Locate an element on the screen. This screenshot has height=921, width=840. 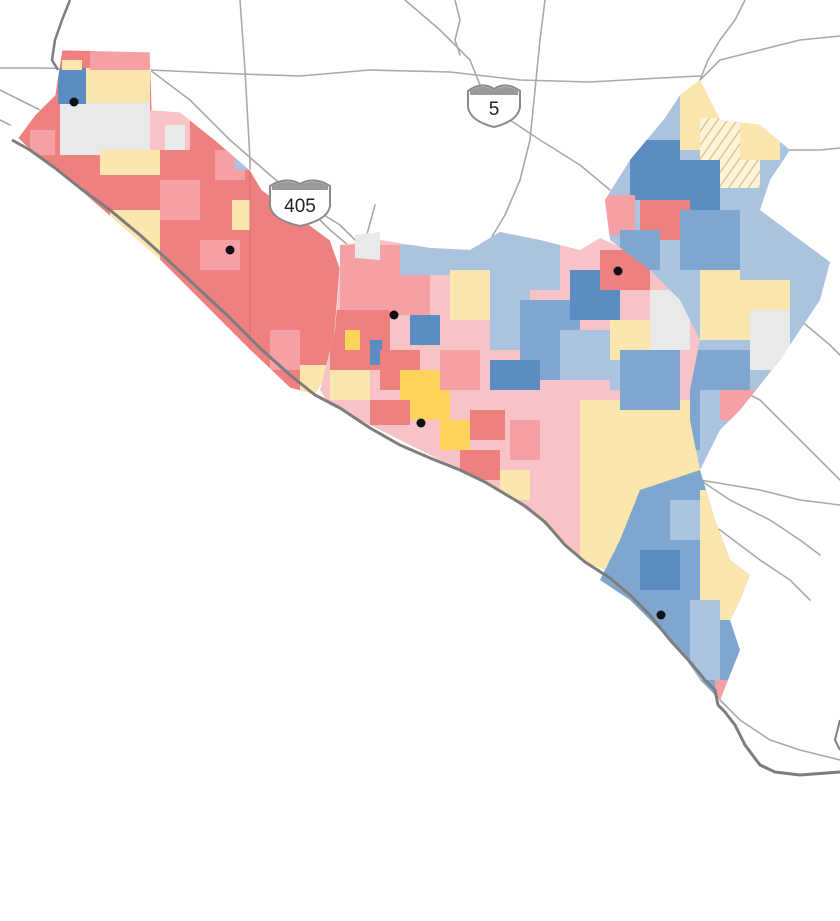
interstate-5-label: 5 is located at coordinates (494, 109).